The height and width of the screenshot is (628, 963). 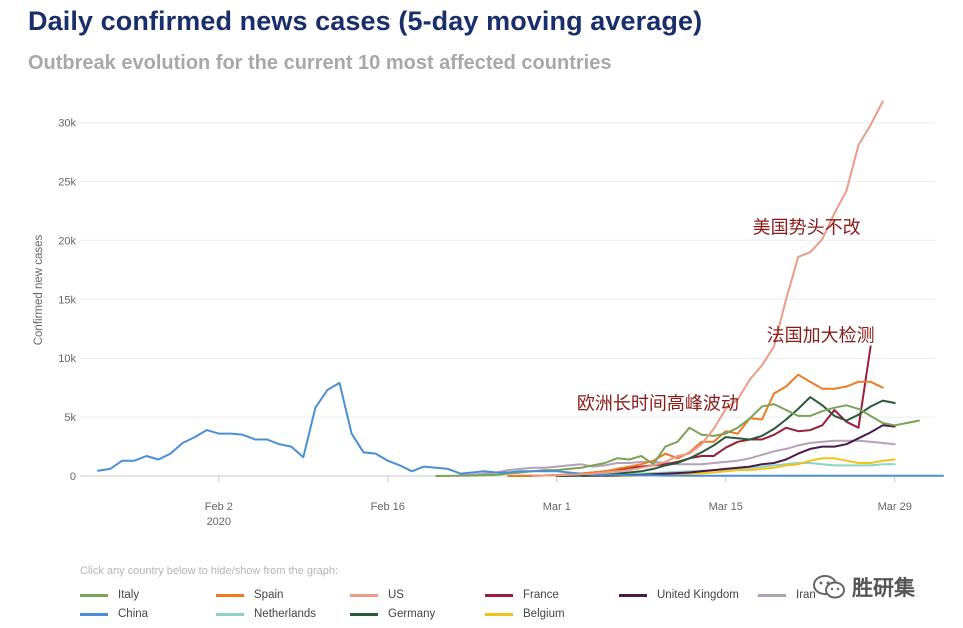 What do you see at coordinates (677, 458) in the screenshot?
I see `series-line-iran` at bounding box center [677, 458].